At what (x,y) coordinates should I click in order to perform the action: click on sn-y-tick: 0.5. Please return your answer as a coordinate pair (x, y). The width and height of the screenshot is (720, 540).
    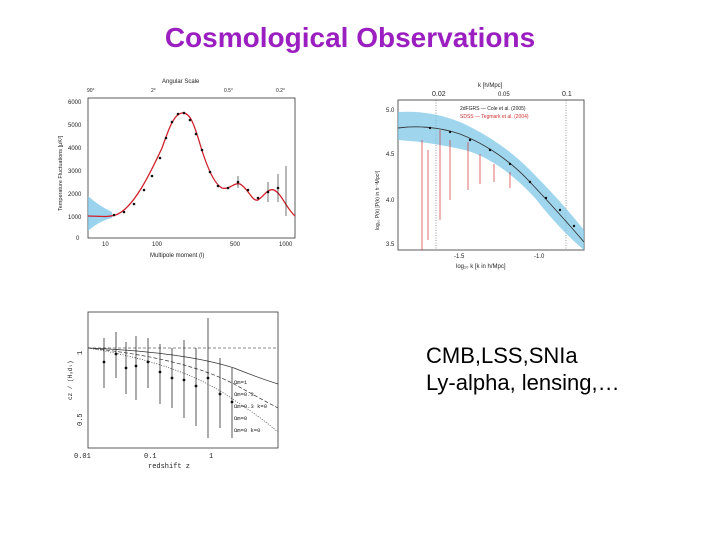
    Looking at the image, I should click on (81, 419).